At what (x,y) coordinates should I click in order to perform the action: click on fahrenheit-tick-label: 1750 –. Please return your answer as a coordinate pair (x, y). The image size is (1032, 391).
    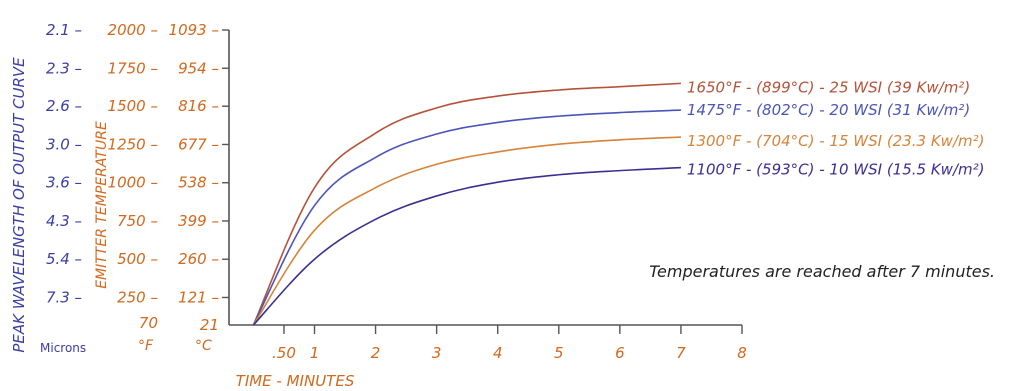
    Looking at the image, I should click on (133, 68).